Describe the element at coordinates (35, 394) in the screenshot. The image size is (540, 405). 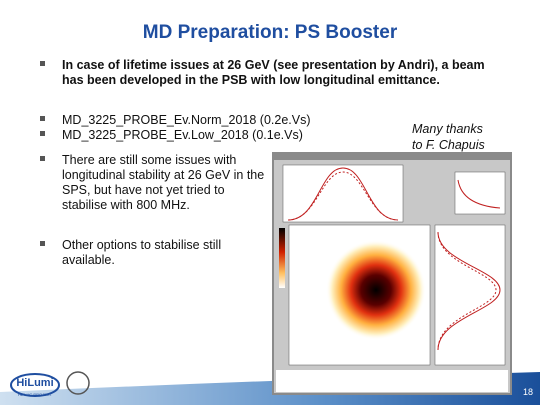
I see `logo-subtext: HL-LHC PROJECT` at that location.